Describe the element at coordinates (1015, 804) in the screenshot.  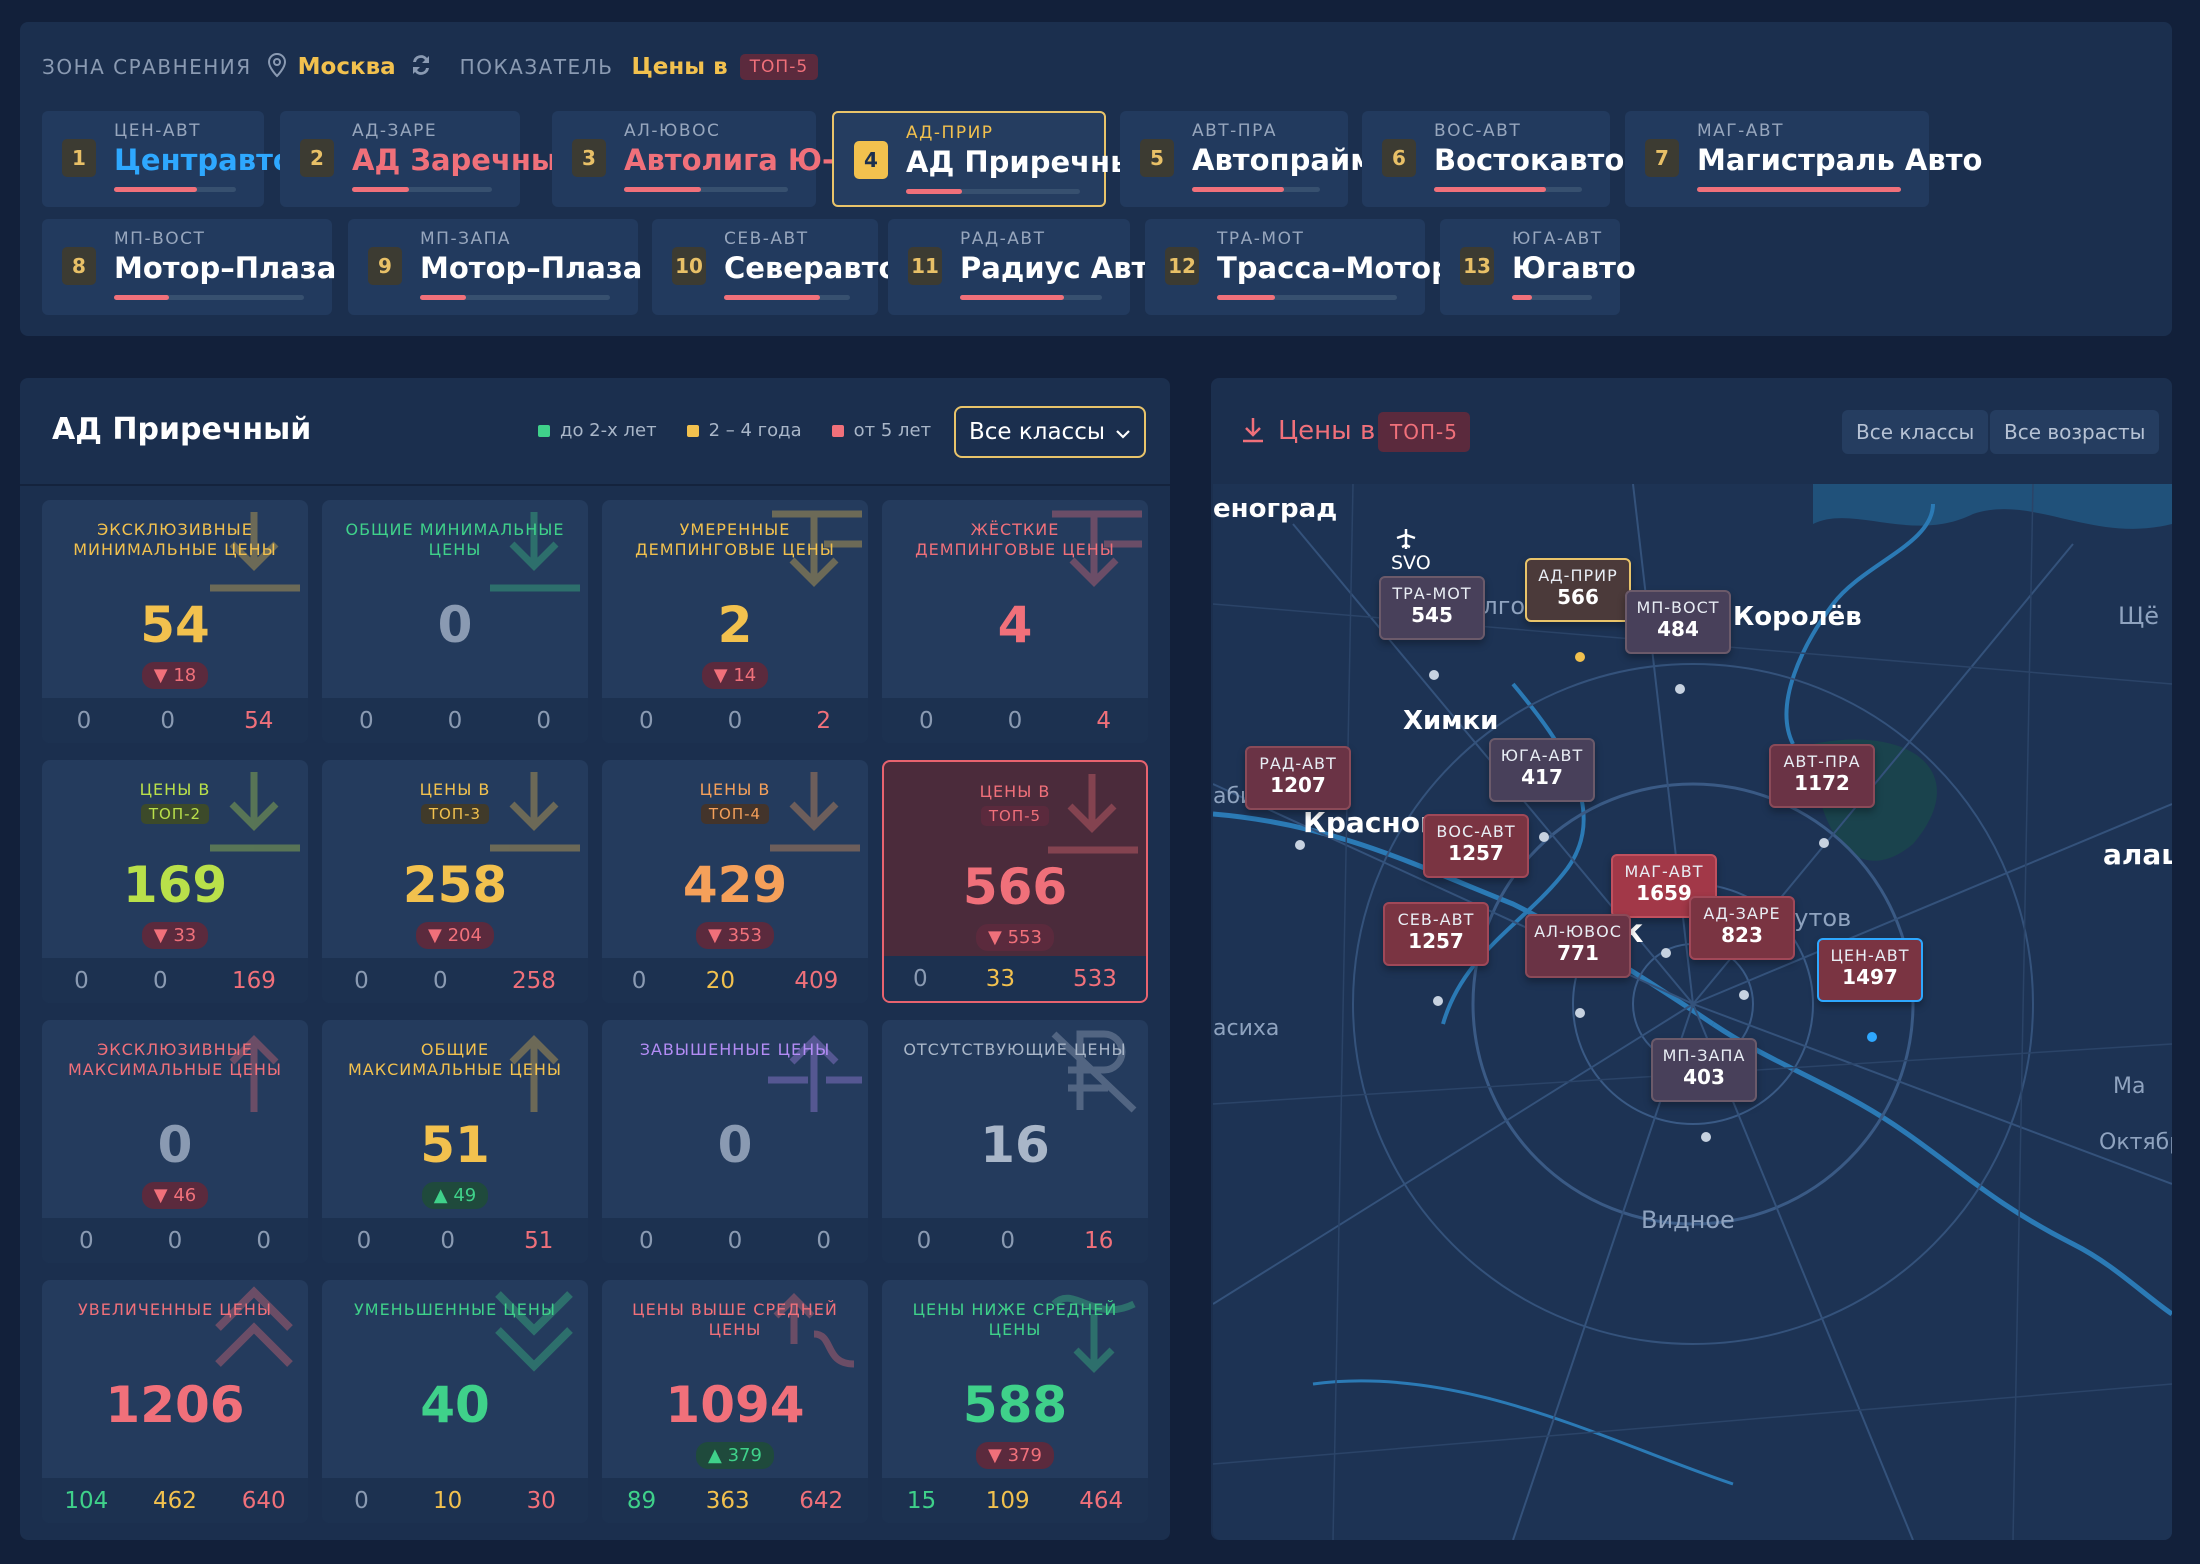
I see `metric-title: Цены в ТОП-5` at that location.